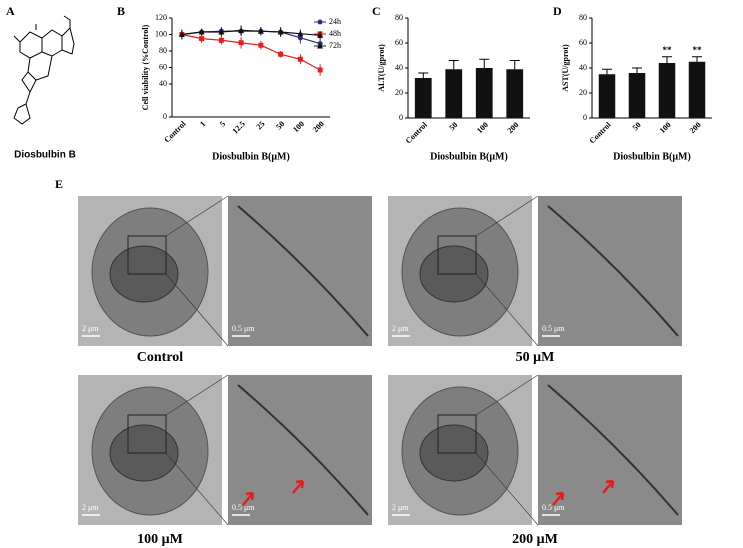 Image resolution: width=743 pixels, height=548 pixels. Describe the element at coordinates (121, 11) in the screenshot. I see `panel-label: B` at that location.